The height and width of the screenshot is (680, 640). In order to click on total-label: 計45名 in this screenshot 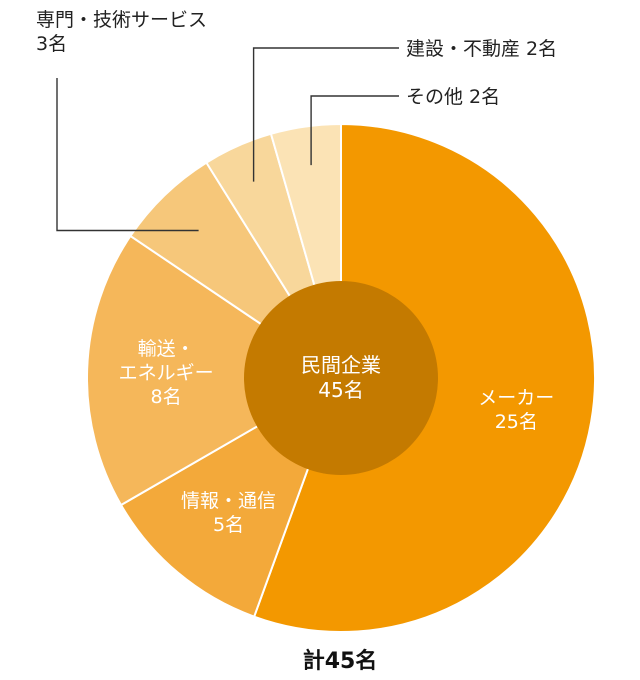, I will do `click(340, 661)`.